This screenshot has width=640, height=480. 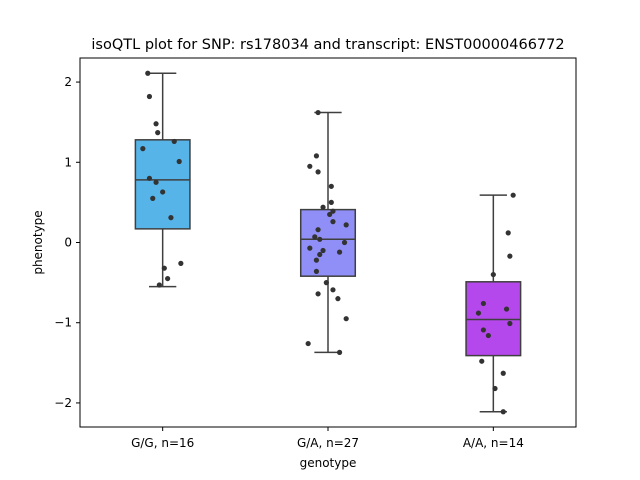 What do you see at coordinates (68, 162) in the screenshot?
I see `y-tick-label: 1` at bounding box center [68, 162].